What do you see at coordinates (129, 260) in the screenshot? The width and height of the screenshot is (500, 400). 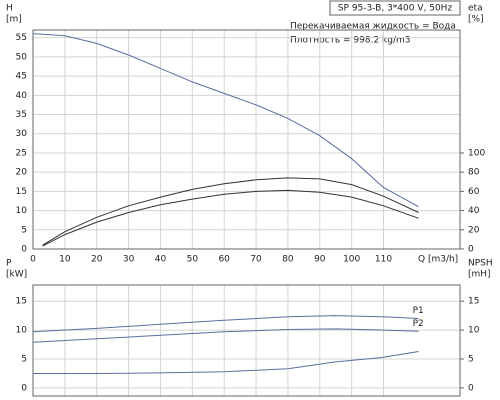 I see `x-tick-label: 30` at bounding box center [129, 260].